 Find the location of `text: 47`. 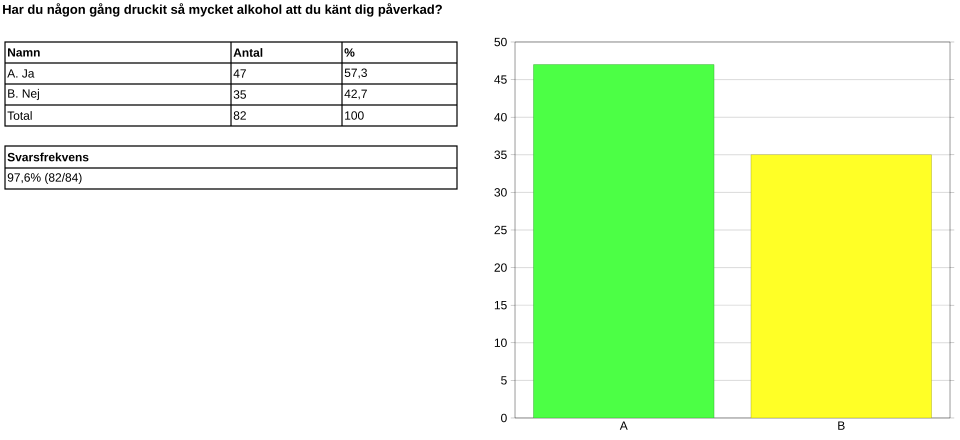

text: 47 is located at coordinates (239, 73).